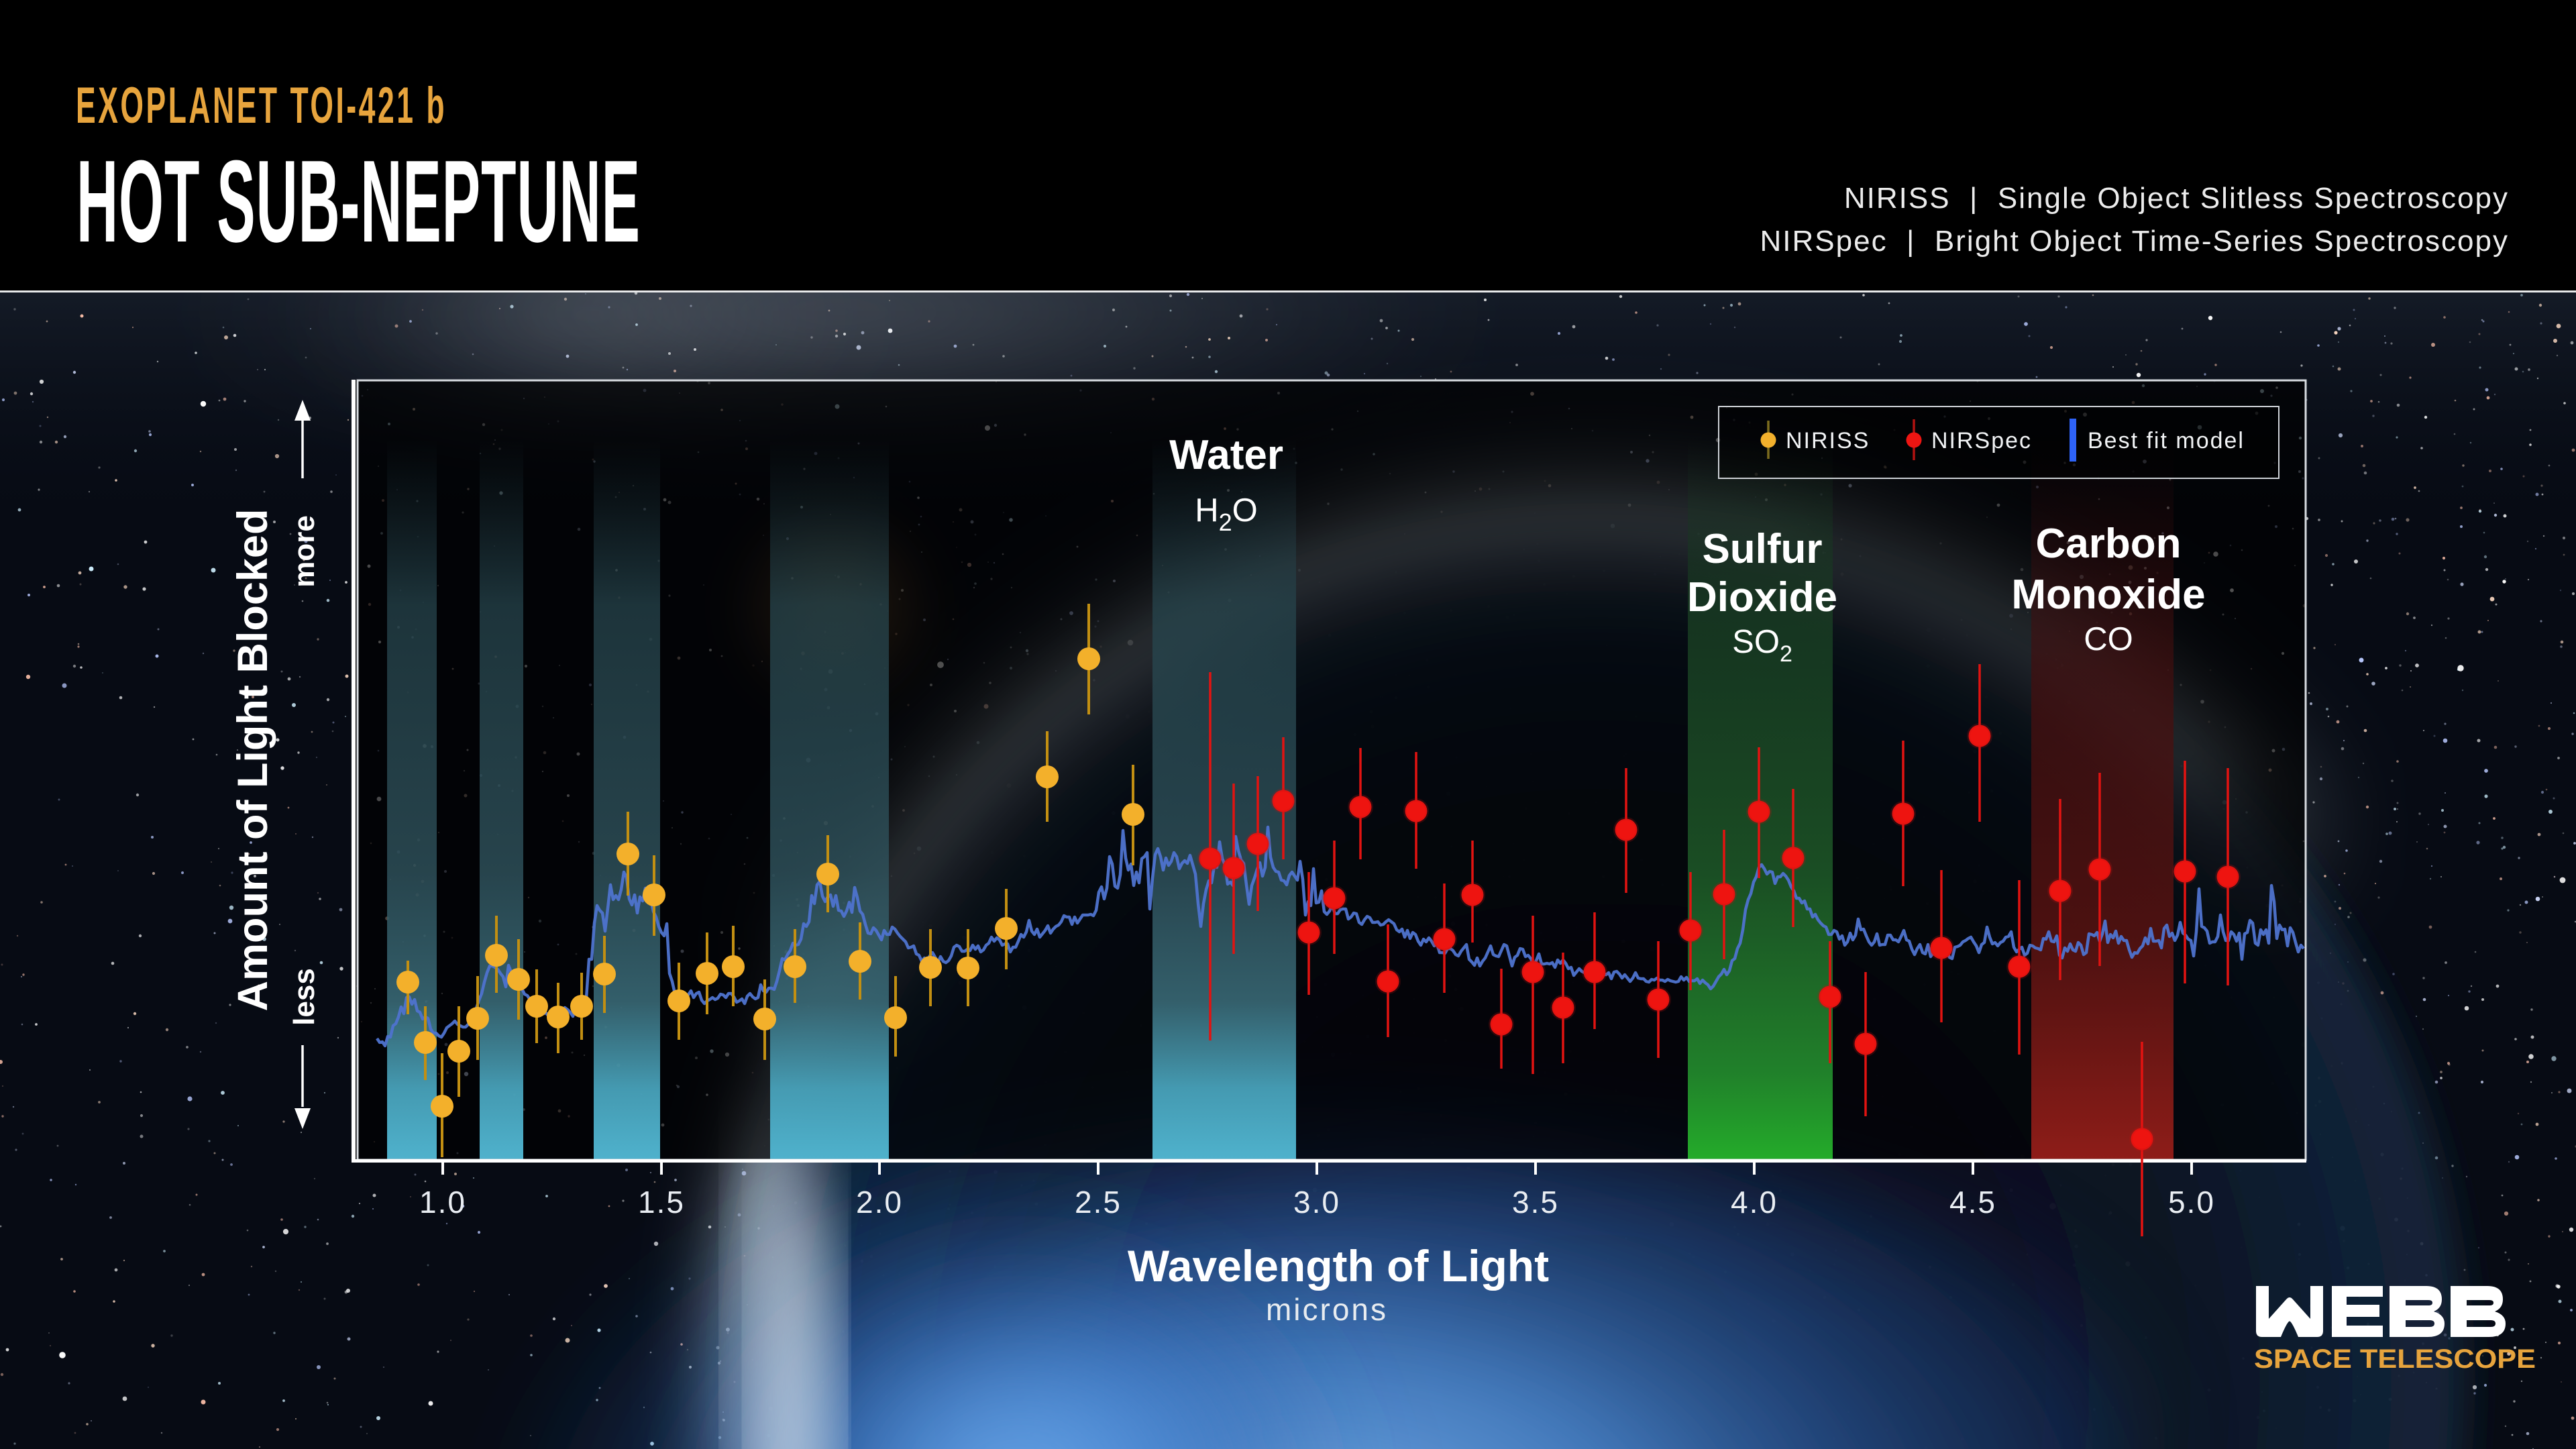 The image size is (2576, 1449). Describe the element at coordinates (252, 760) in the screenshot. I see `svg-text: Amount of Light Blocked` at that location.